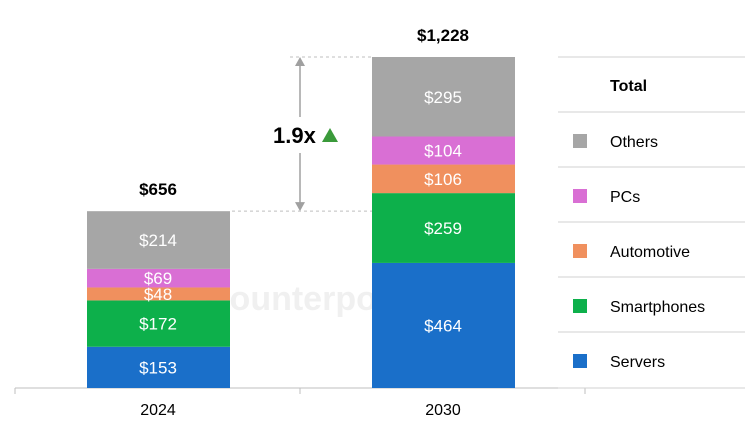 This screenshot has width=753, height=428. Describe the element at coordinates (580, 306) in the screenshot. I see `legend-swatch-smartphones` at that location.